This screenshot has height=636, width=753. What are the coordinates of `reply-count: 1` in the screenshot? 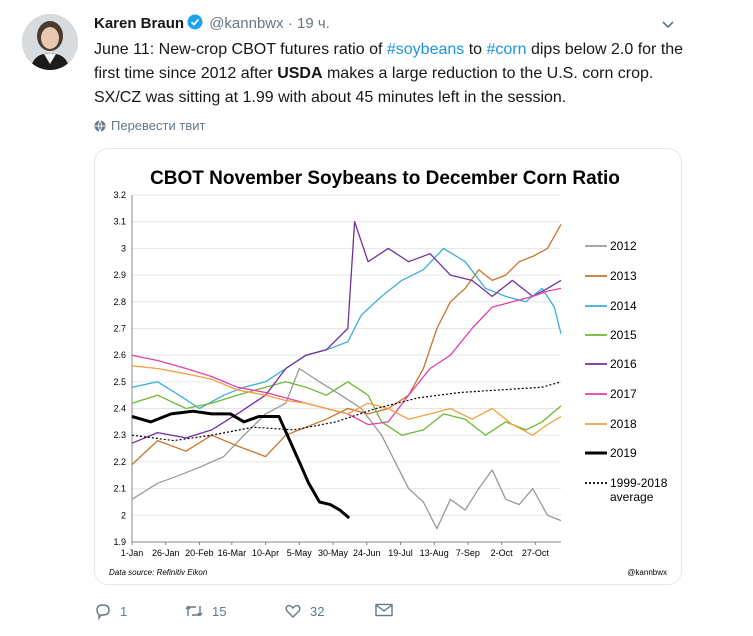 It's located at (124, 611).